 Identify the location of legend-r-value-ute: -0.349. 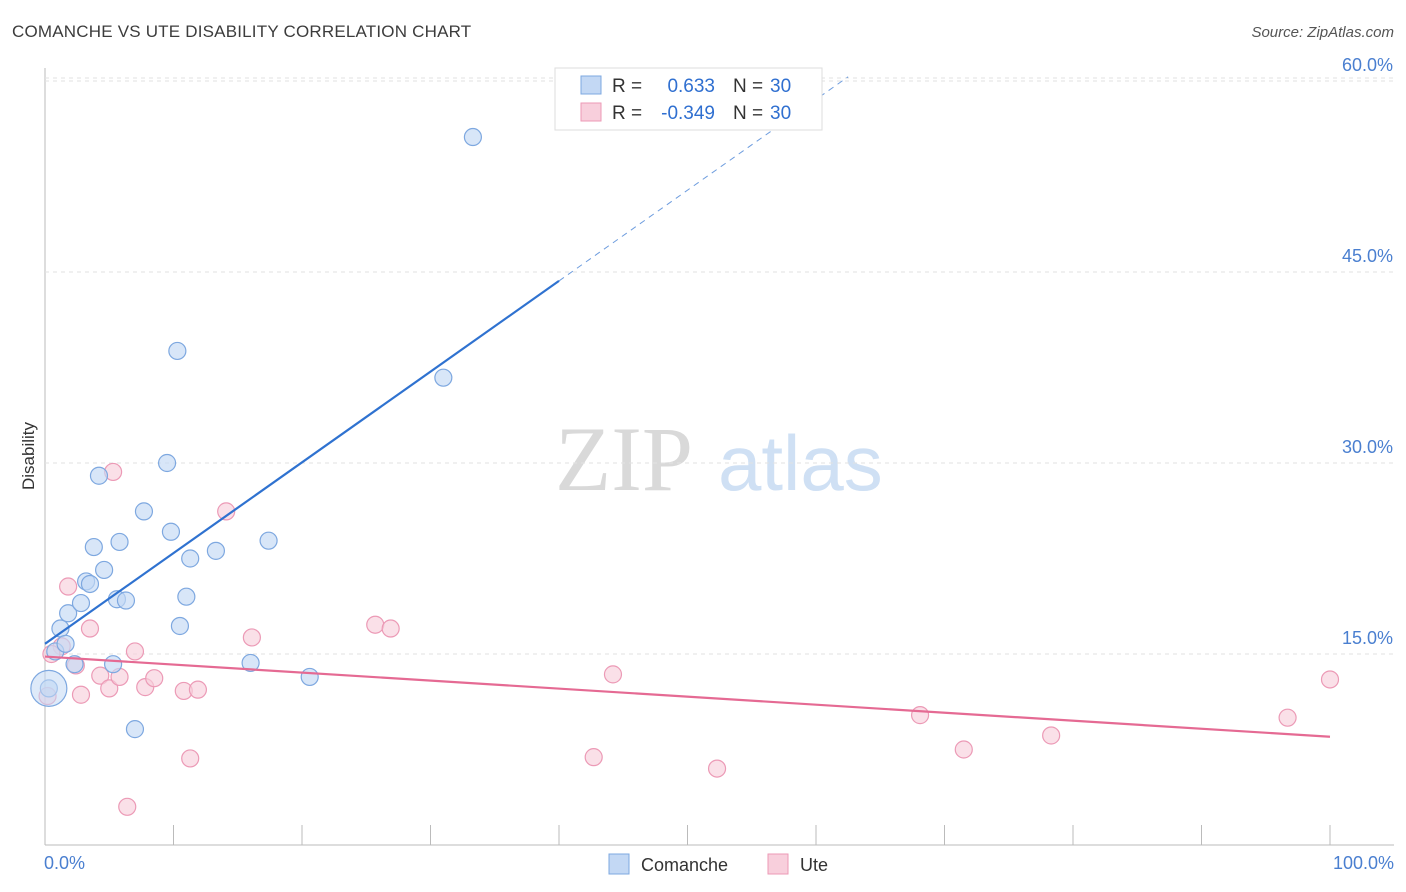
(688, 113).